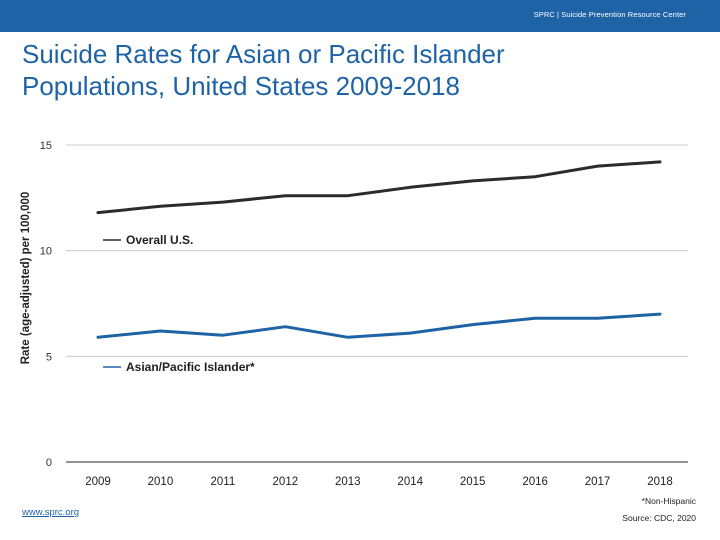 The image size is (720, 540). Describe the element at coordinates (98, 482) in the screenshot. I see `x-tick-label-2009: 2009` at that location.